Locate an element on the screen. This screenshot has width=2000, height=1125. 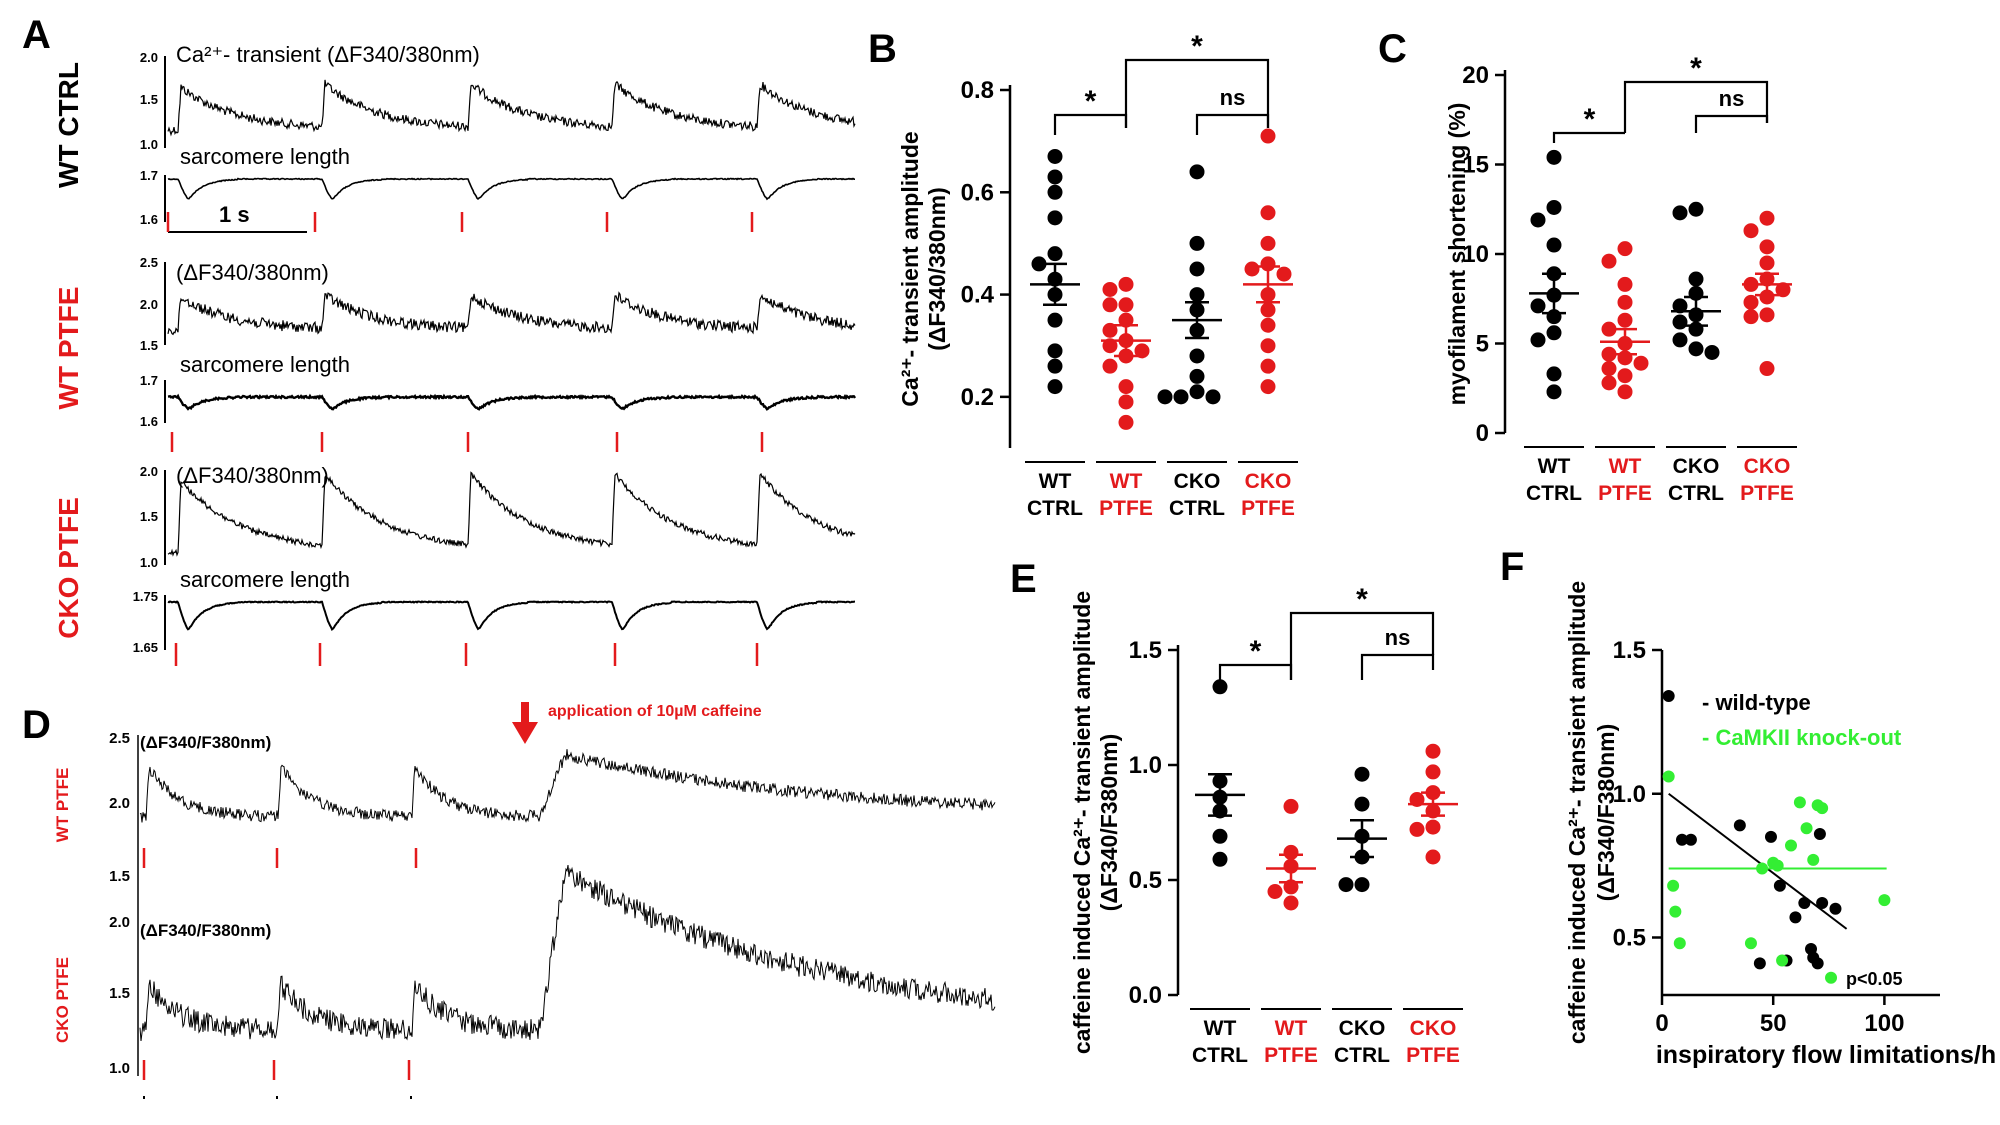
x-tick-label: 100 is located at coordinates (1884, 1023).